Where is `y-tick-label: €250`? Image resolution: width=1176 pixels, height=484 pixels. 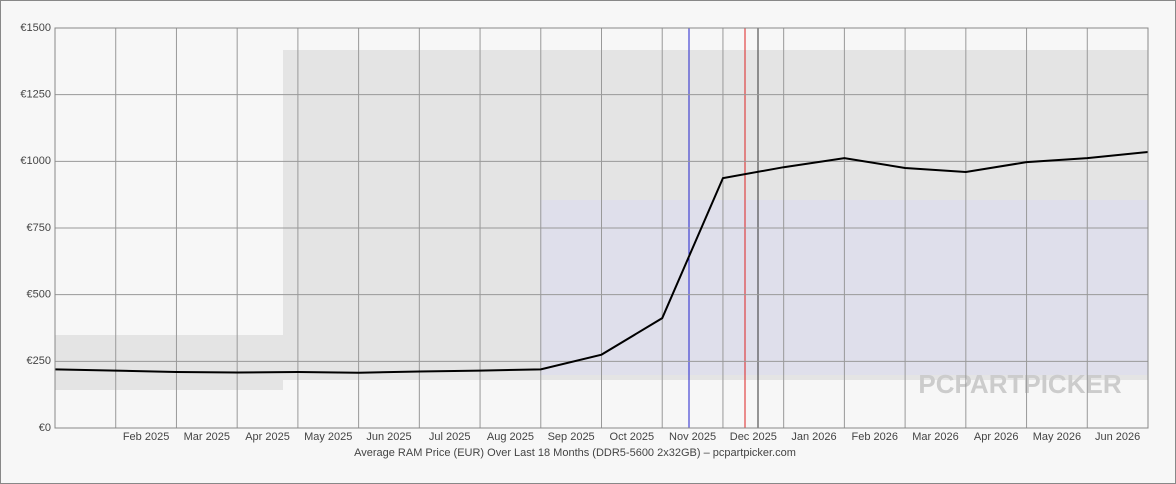 y-tick-label: €250 is located at coordinates (39, 361).